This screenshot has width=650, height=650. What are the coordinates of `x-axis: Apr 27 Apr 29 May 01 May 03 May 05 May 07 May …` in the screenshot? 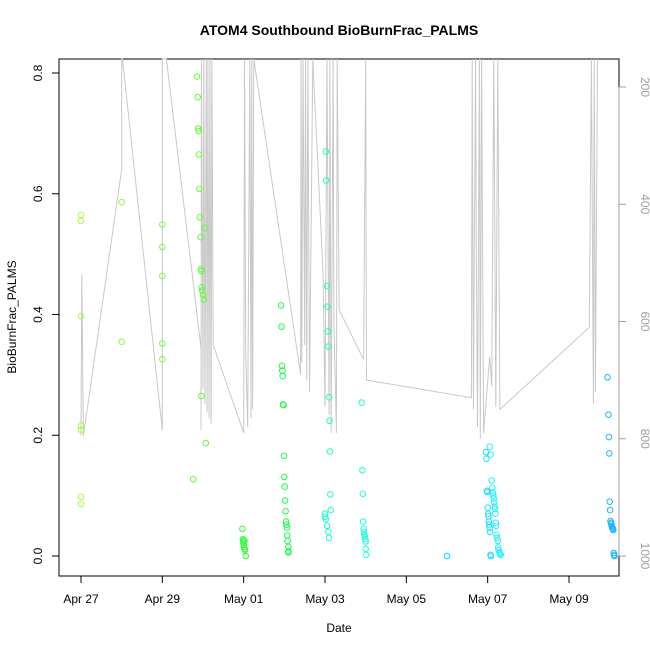 It's located at (326, 590).